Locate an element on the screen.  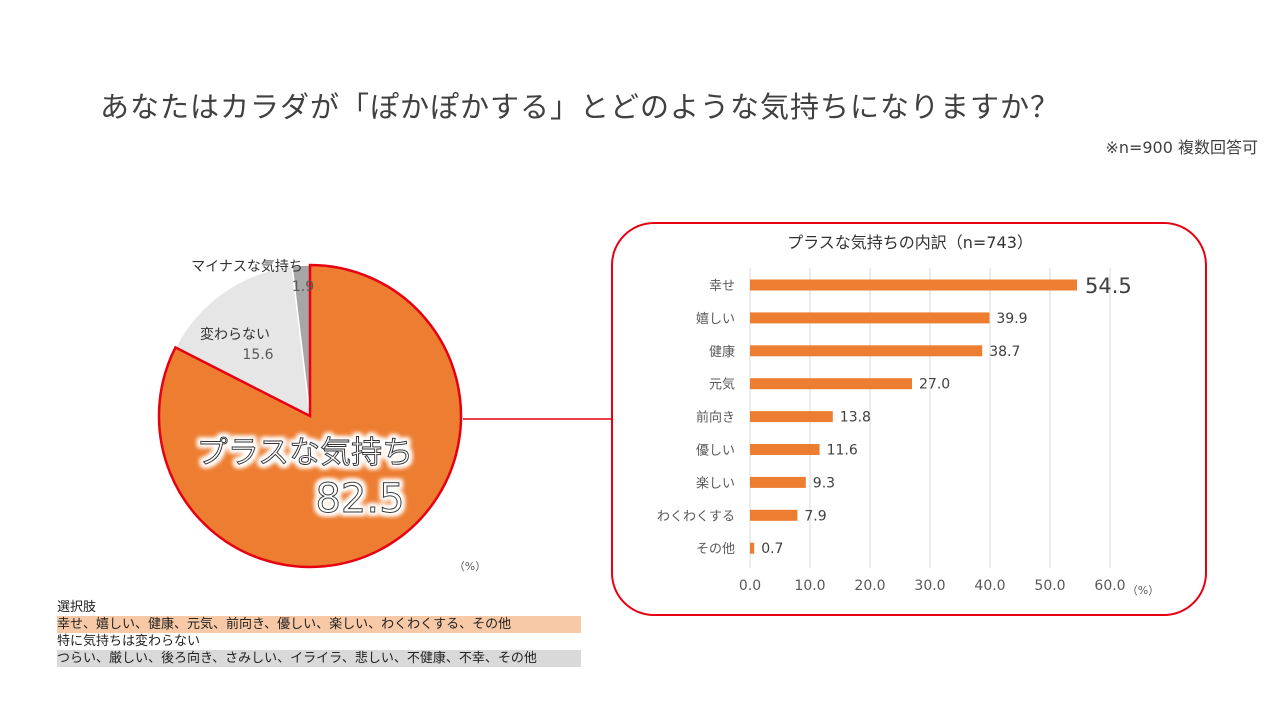
pie-chart is located at coordinates (310, 416).